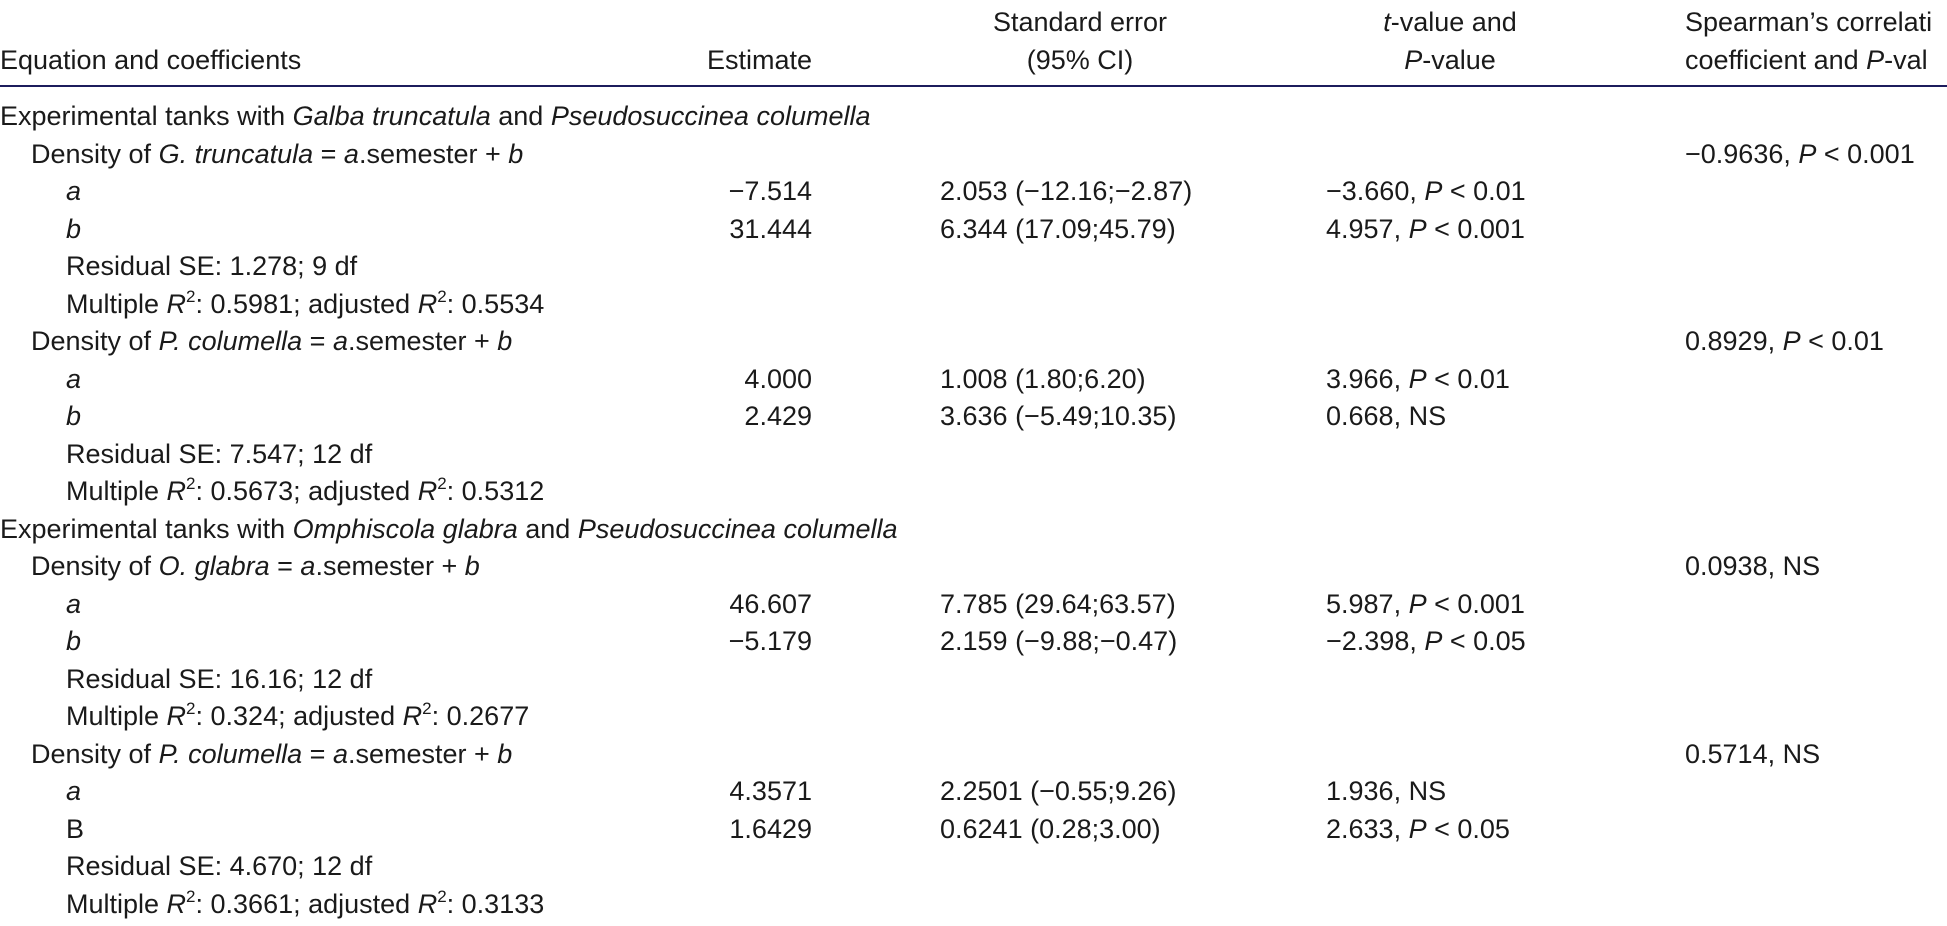 The height and width of the screenshot is (926, 1947). Describe the element at coordinates (95, 566) in the screenshot. I see `text: Density of` at that location.